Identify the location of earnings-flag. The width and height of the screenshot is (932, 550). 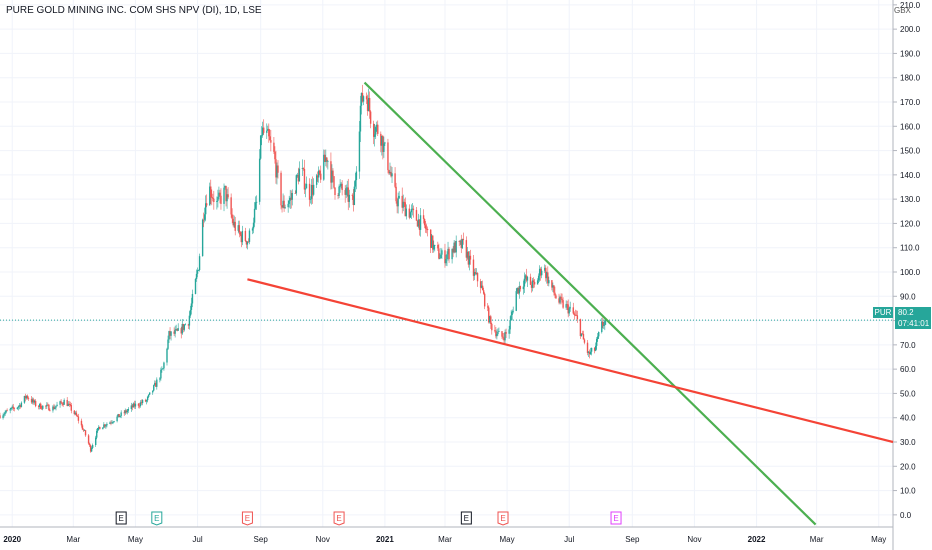
(157, 518).